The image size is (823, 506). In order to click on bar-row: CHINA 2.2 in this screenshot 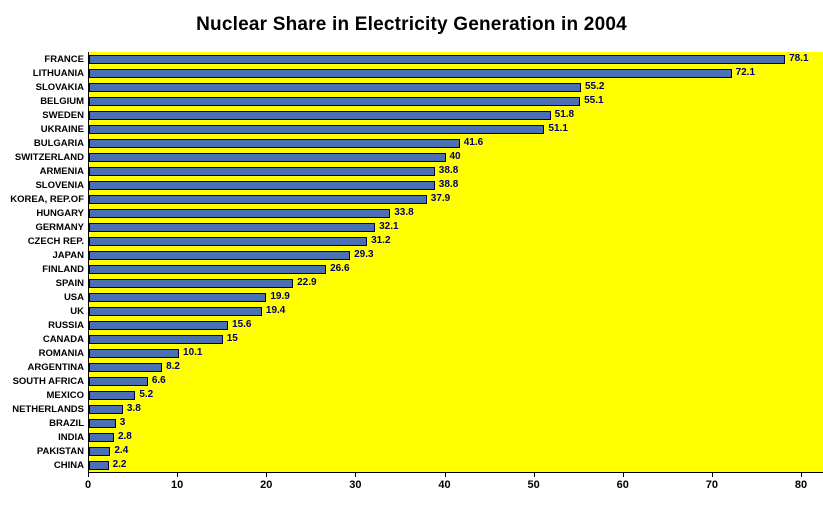, I will do `click(411, 465)`.